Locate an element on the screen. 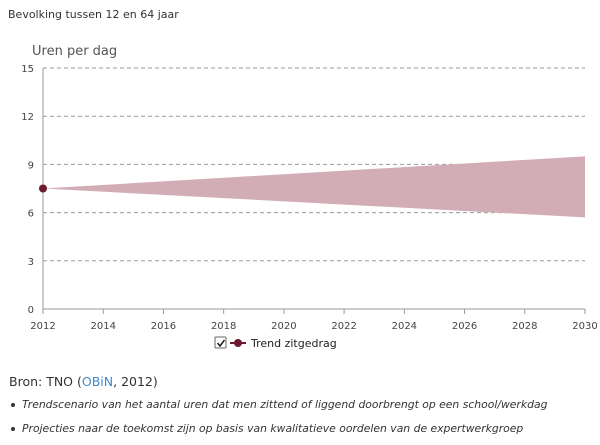 The width and height of the screenshot is (600, 445). x-tick-label: 2020 is located at coordinates (283, 326).